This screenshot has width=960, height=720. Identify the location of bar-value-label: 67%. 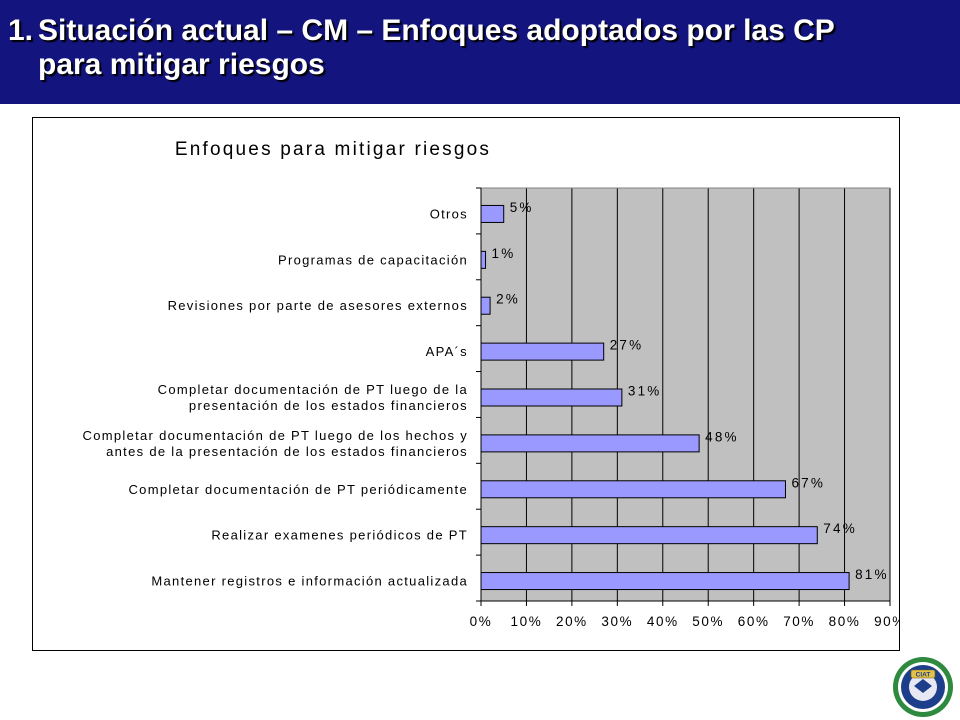
(808, 482).